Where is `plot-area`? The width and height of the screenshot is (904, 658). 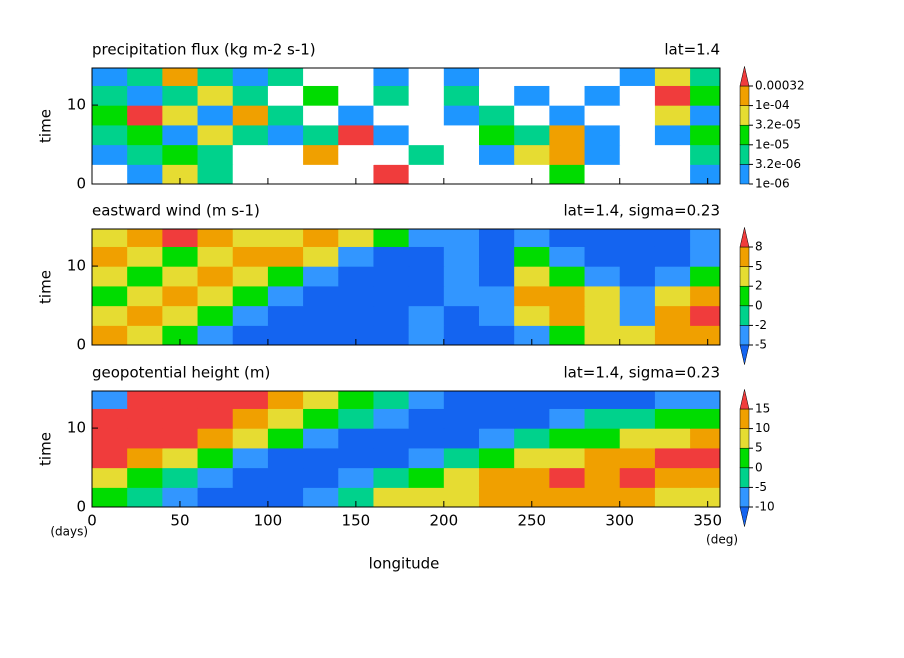 plot-area is located at coordinates (406, 126).